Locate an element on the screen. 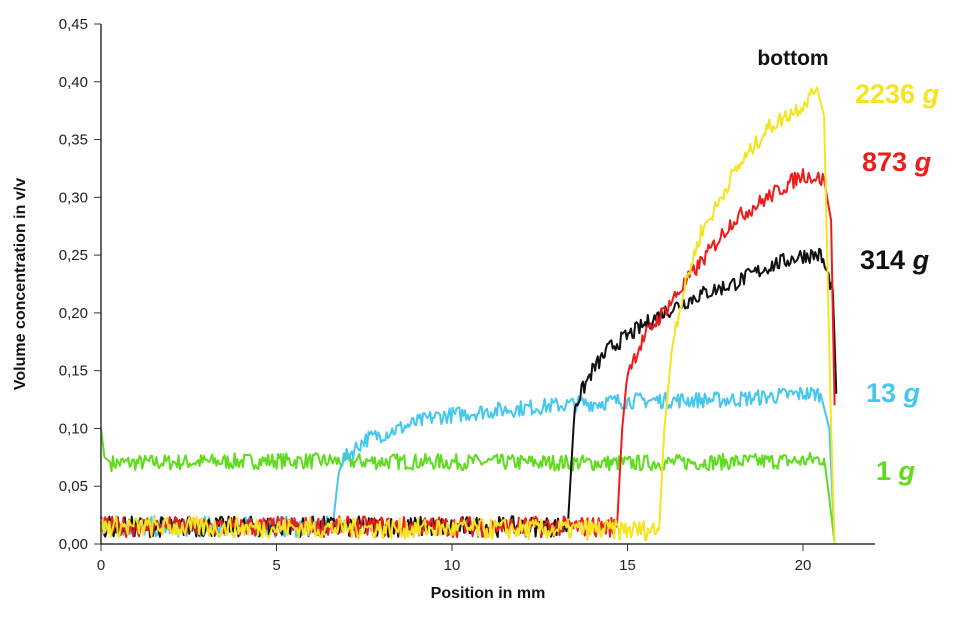 Image resolution: width=964 pixels, height=629 pixels. x-tick-label: 0 is located at coordinates (101, 565).